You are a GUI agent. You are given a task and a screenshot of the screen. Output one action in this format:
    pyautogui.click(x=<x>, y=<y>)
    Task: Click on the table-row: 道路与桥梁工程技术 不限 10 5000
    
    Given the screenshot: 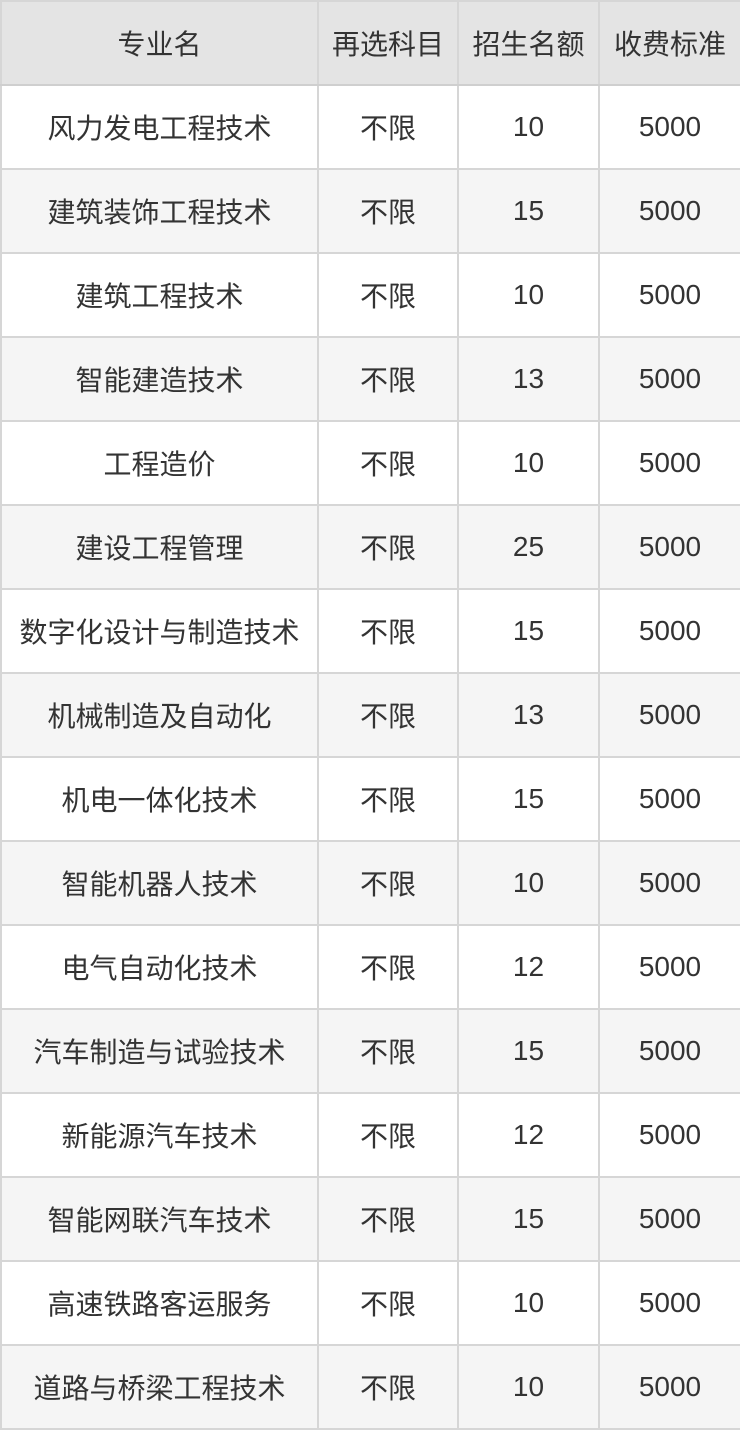 What is the action you would take?
    pyautogui.click(x=370, y=1387)
    